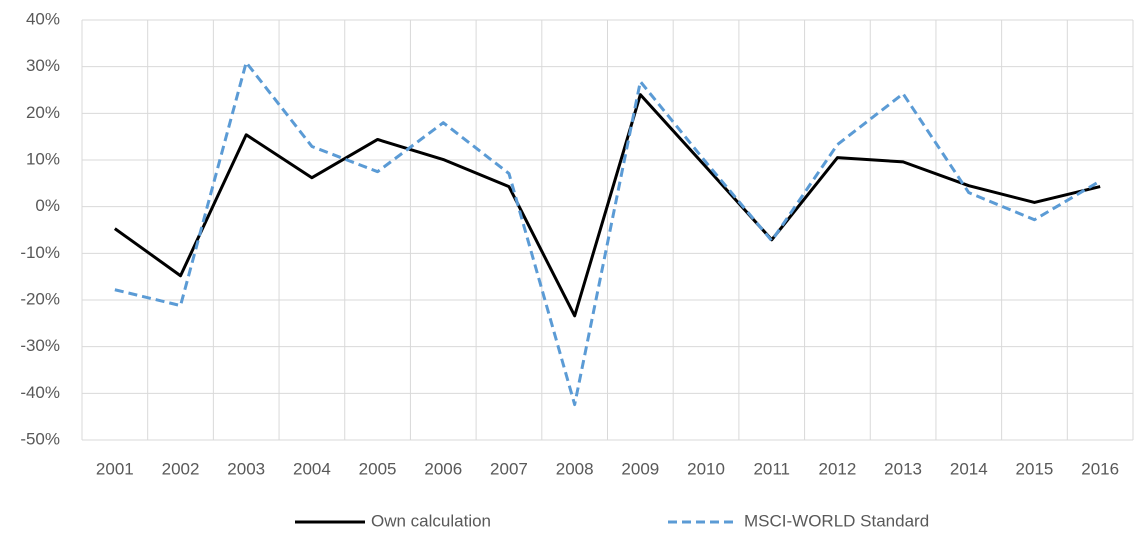  I want to click on x-tick-label: 2011, so click(771, 468).